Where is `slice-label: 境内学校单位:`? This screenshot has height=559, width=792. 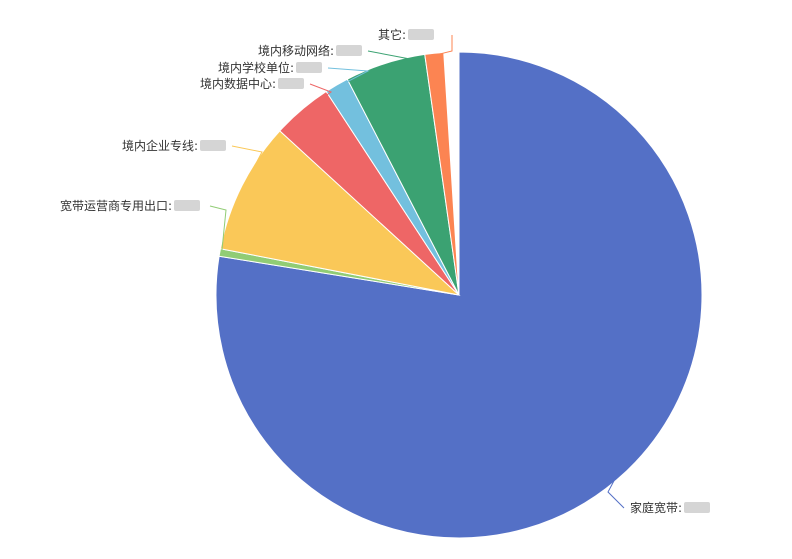
slice-label: 境内学校单位: is located at coordinates (256, 67).